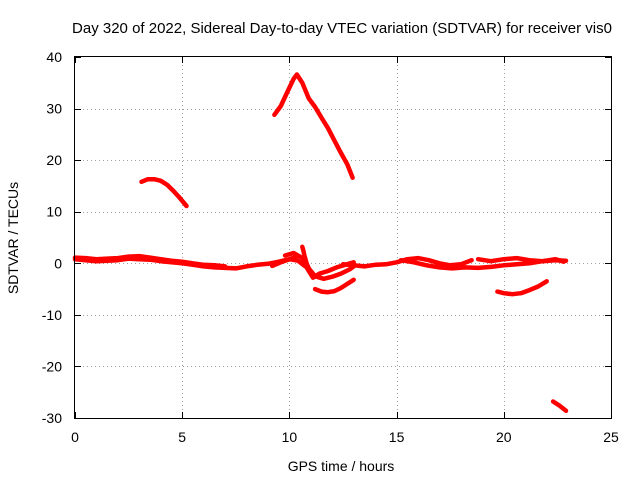 This screenshot has width=640, height=480. I want to click on x-tick-label: 5, so click(182, 437).